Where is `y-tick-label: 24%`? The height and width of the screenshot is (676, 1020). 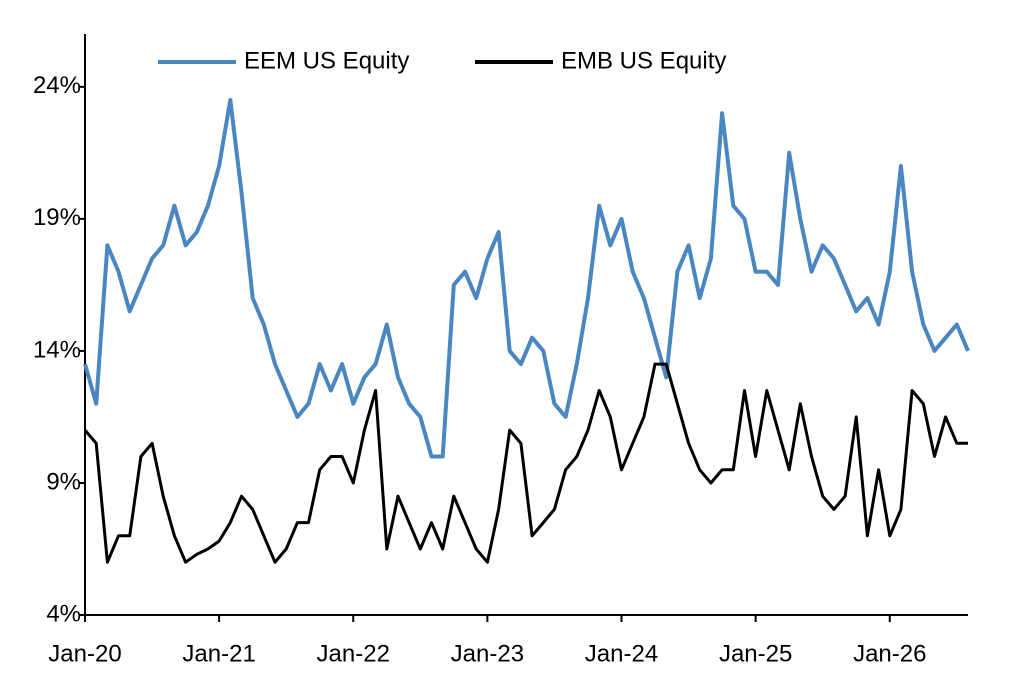 y-tick-label: 24% is located at coordinates (57, 85).